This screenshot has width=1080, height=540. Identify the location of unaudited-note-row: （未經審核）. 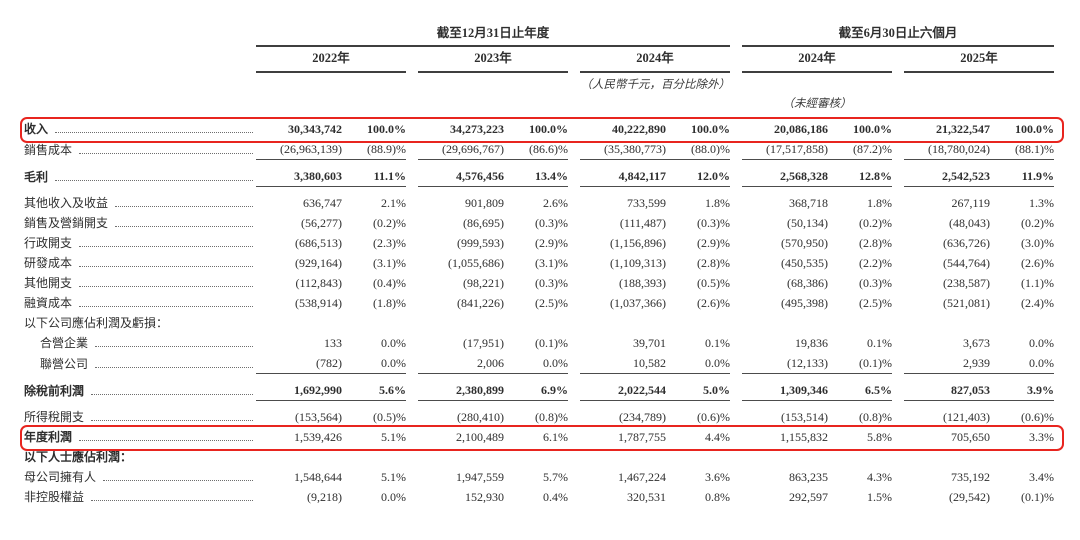
(539, 102).